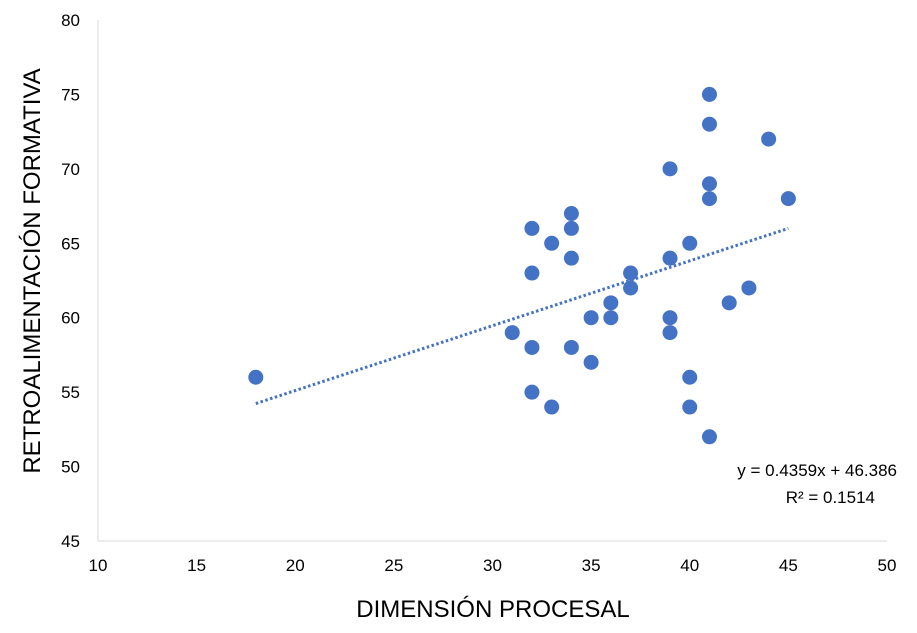 Image resolution: width=917 pixels, height=633 pixels. I want to click on y-tick-label: 60, so click(70, 318).